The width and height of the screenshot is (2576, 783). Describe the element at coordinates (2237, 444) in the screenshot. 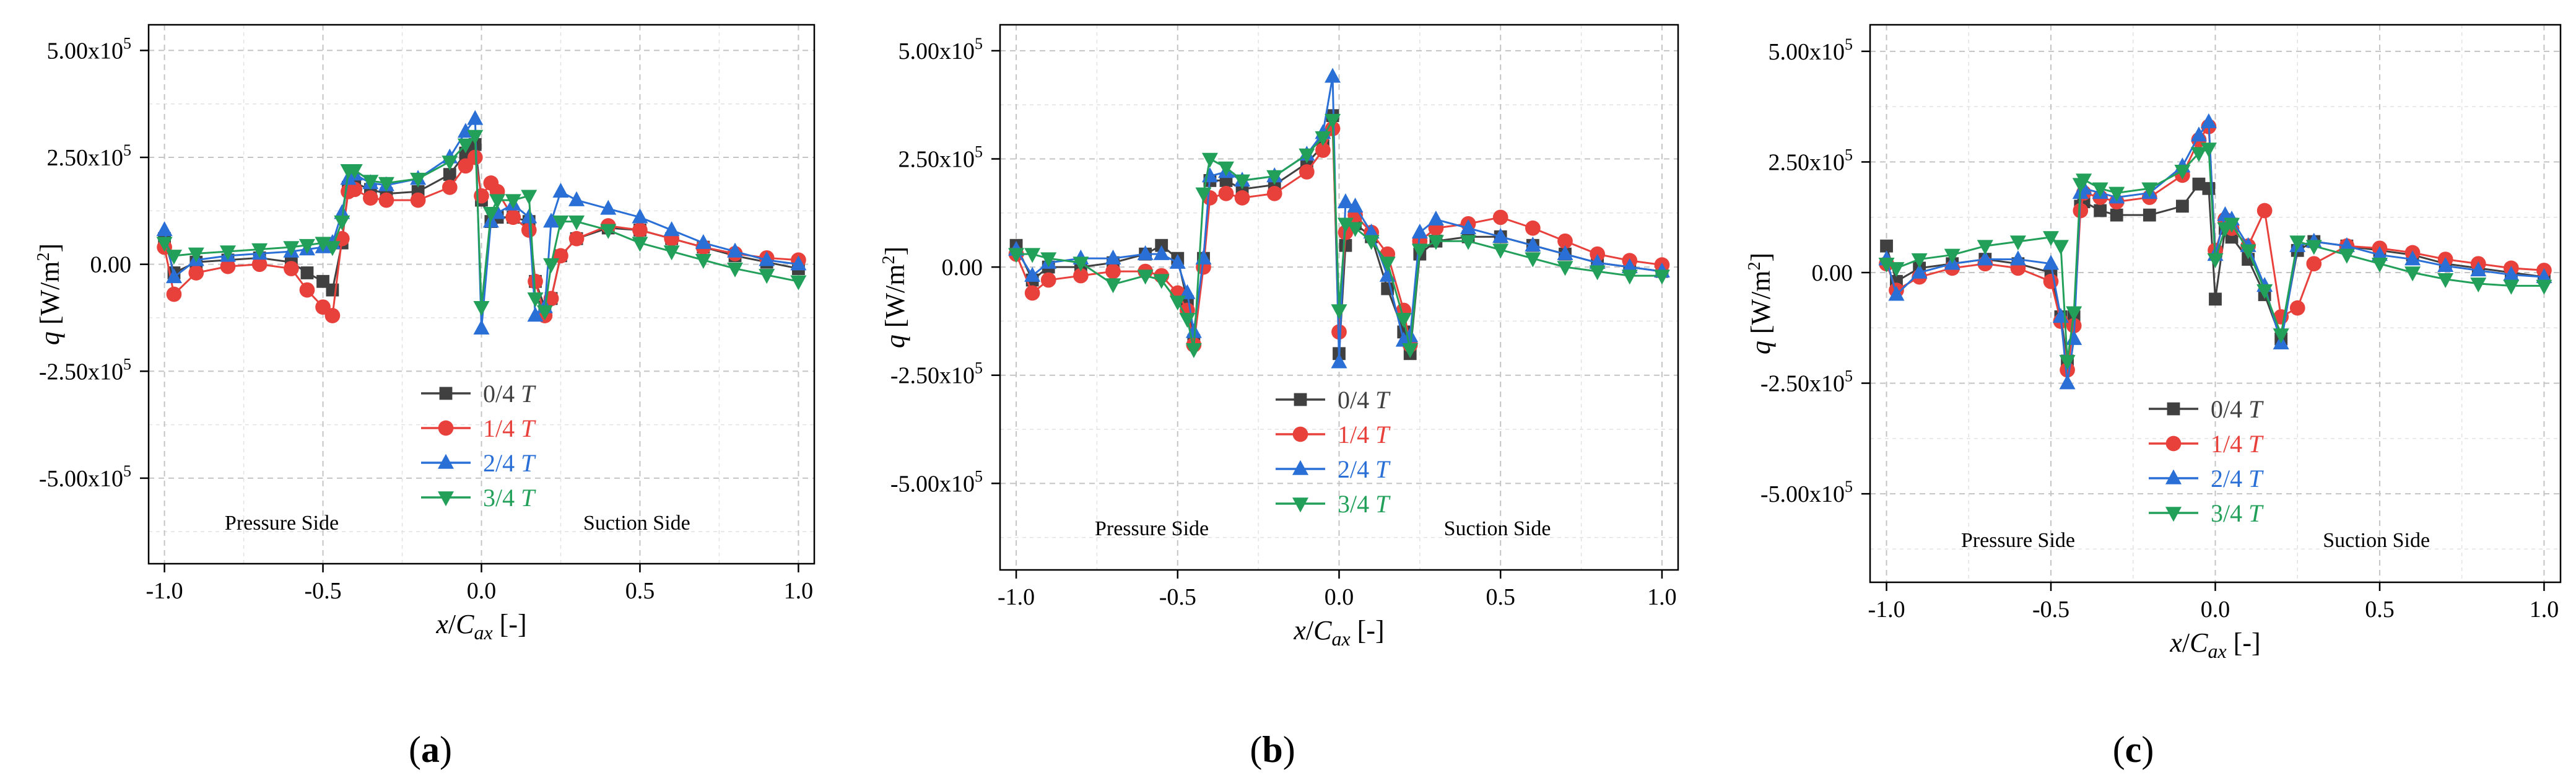

I see `legend-entry: 1/4 T` at that location.